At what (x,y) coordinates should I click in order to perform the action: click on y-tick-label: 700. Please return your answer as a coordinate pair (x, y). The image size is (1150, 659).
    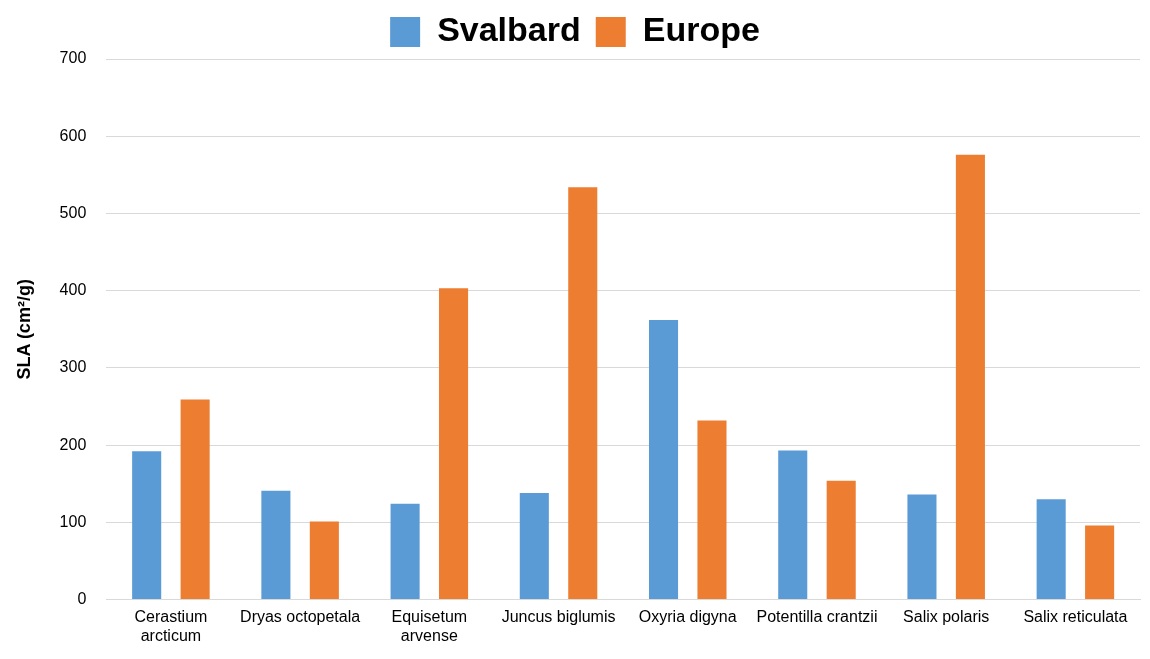
    Looking at the image, I should click on (73, 58).